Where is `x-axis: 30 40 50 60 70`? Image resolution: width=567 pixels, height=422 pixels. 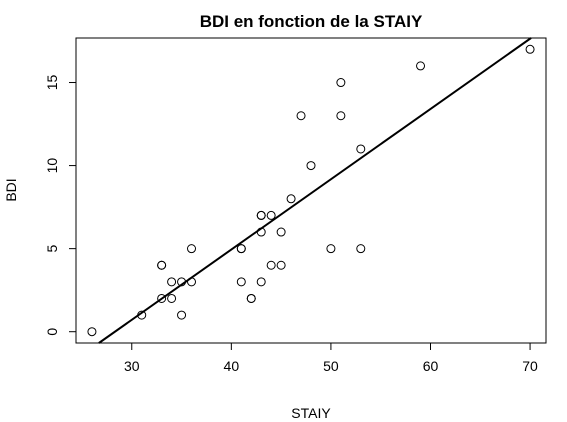
x-axis: 30 40 50 60 70 is located at coordinates (331, 358).